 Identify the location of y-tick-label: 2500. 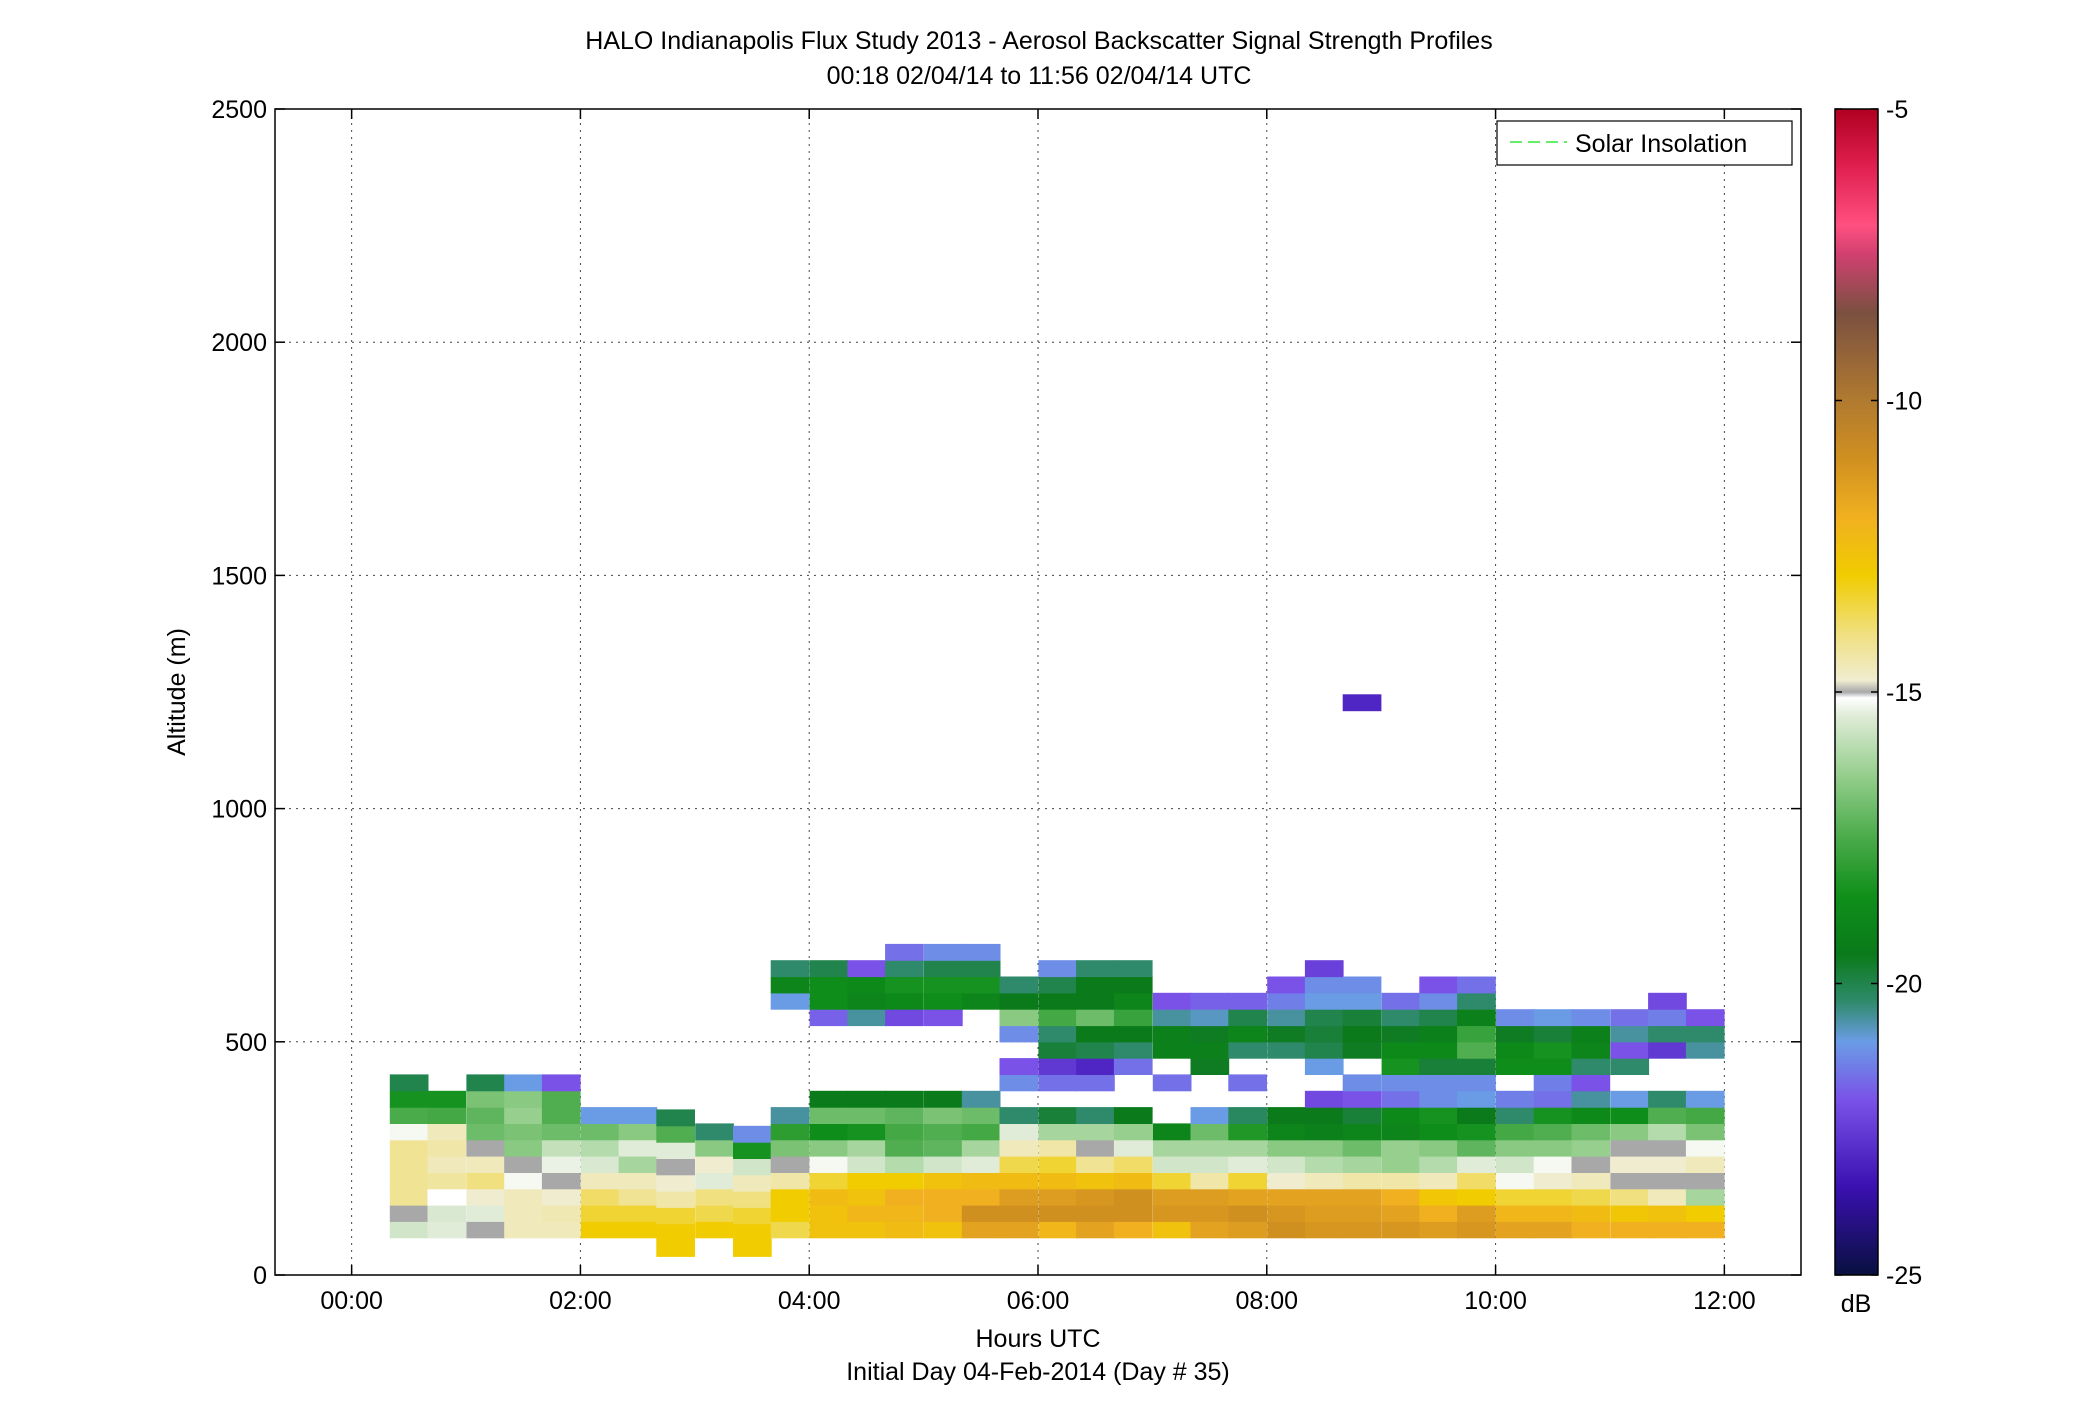
(239, 110).